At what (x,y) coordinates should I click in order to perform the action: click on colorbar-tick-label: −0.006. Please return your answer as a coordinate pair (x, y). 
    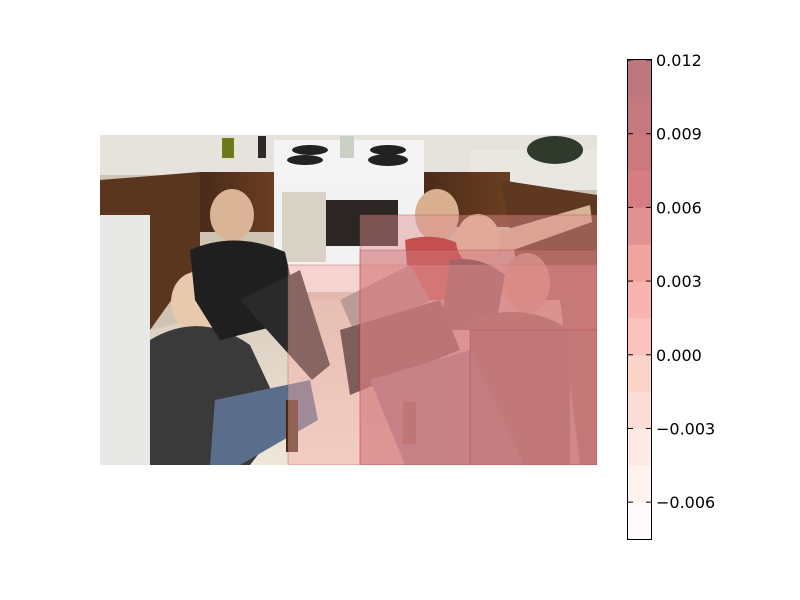
    Looking at the image, I should click on (685, 502).